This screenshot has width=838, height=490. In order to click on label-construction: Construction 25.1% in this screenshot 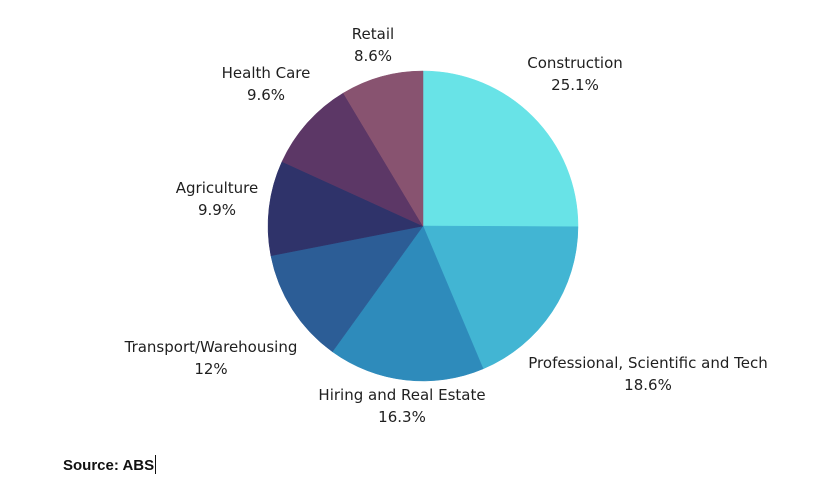, I will do `click(575, 74)`.